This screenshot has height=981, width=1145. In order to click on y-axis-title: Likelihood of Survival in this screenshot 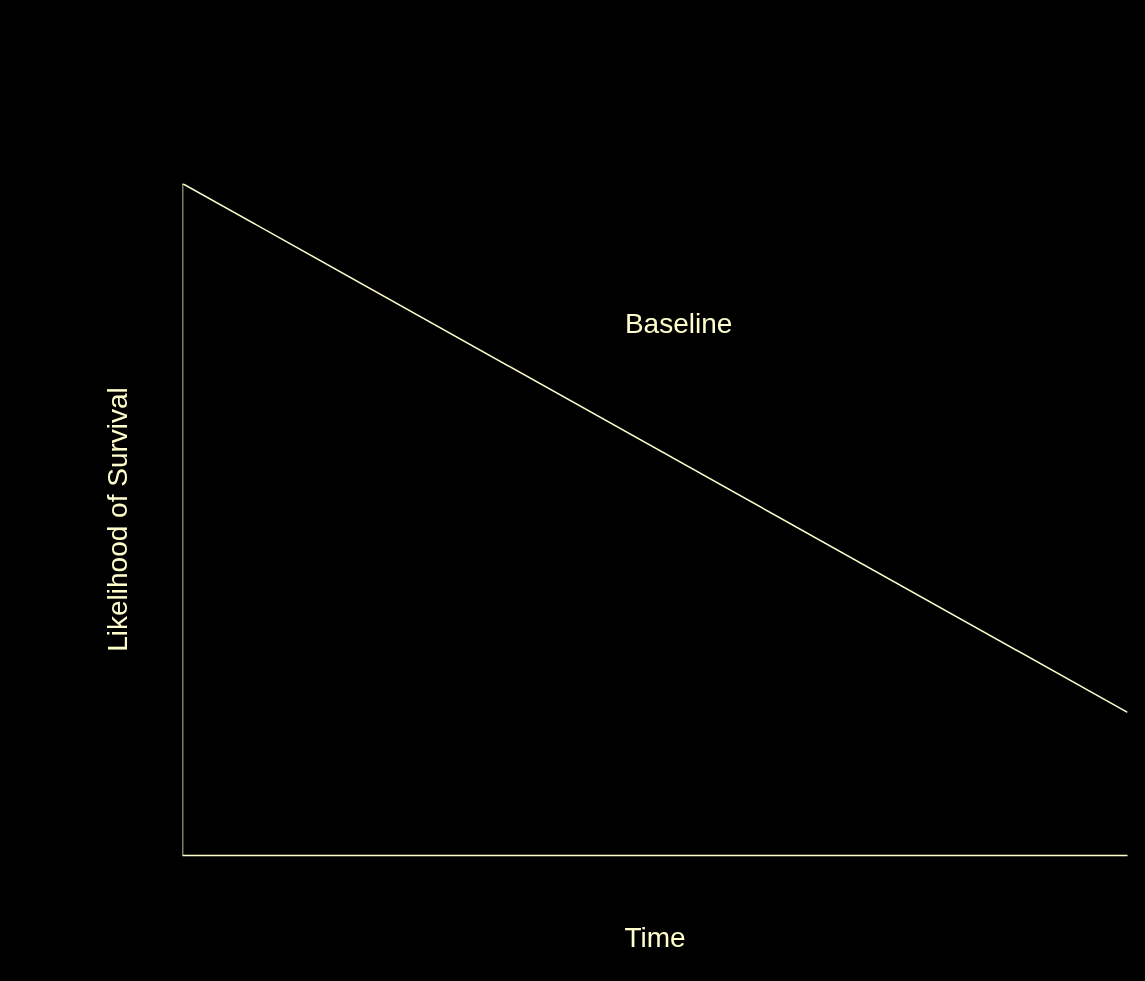, I will do `click(117, 519)`.